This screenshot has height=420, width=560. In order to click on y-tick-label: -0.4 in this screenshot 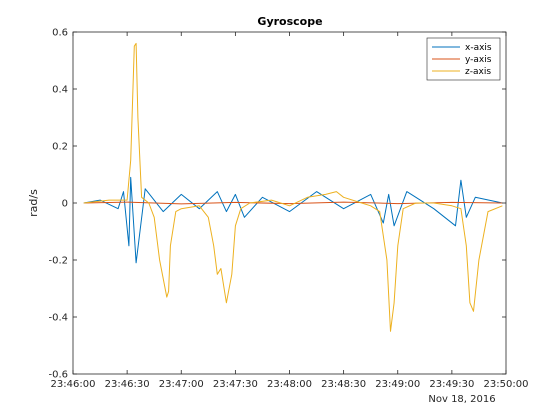, I will do `click(58, 318)`.